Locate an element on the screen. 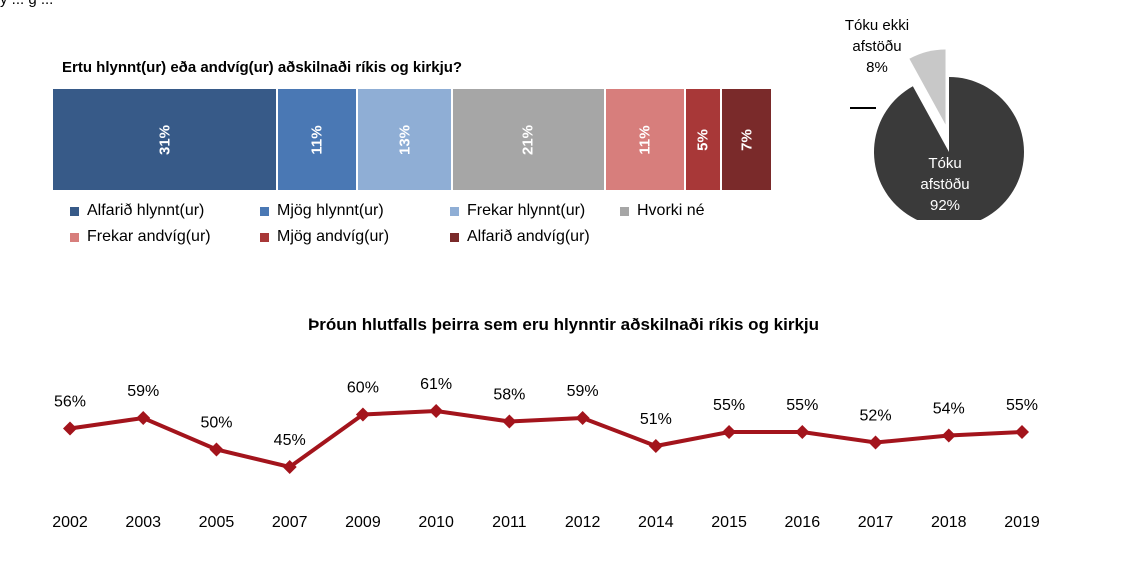 The width and height of the screenshot is (1127, 578). legend-item: Alfarið andvíg(ur) is located at coordinates (520, 237).